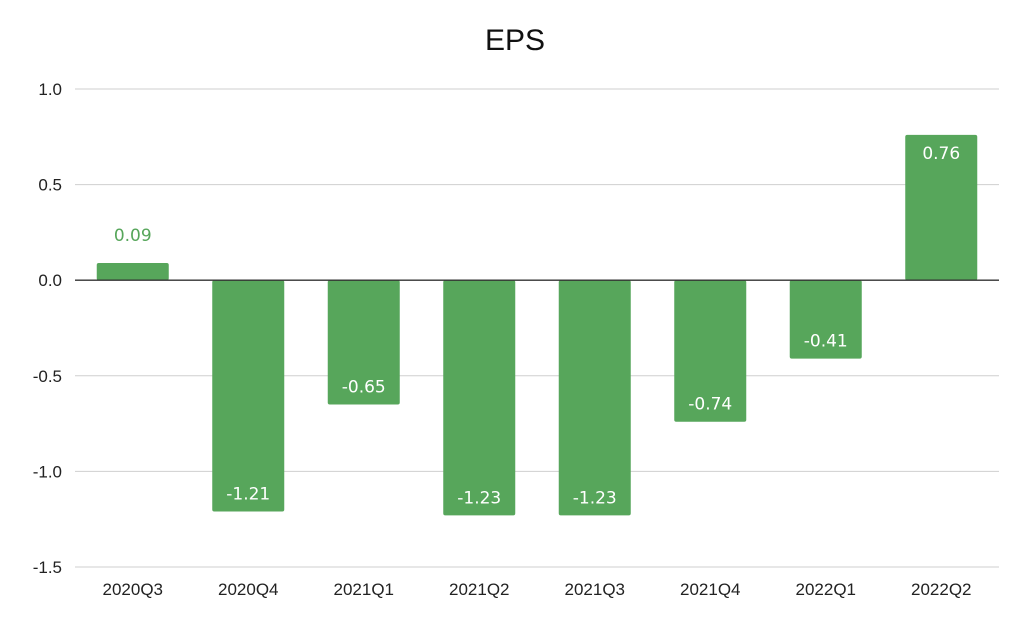 This screenshot has width=1024, height=630. What do you see at coordinates (595, 589) in the screenshot?
I see `x-tick-label: 2021Q3` at bounding box center [595, 589].